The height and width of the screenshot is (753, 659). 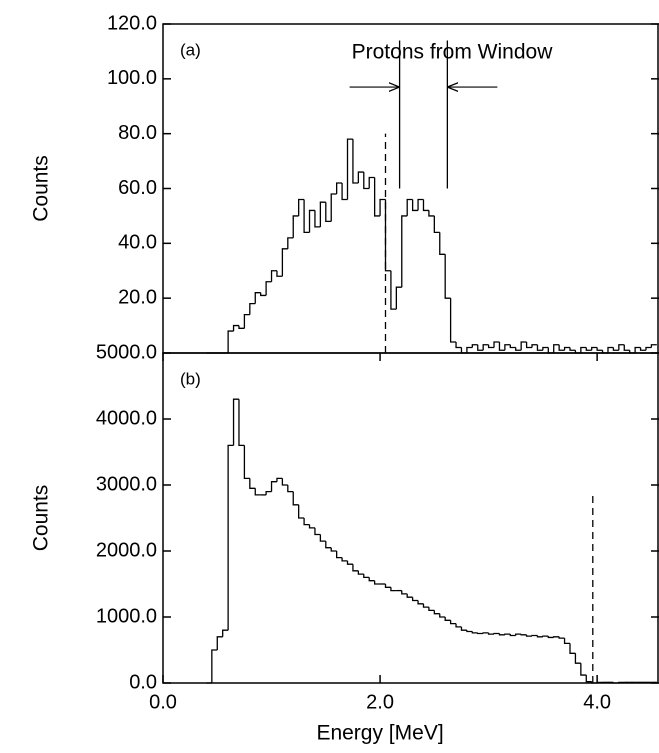 I want to click on panel-label: (b), so click(x=190, y=378).